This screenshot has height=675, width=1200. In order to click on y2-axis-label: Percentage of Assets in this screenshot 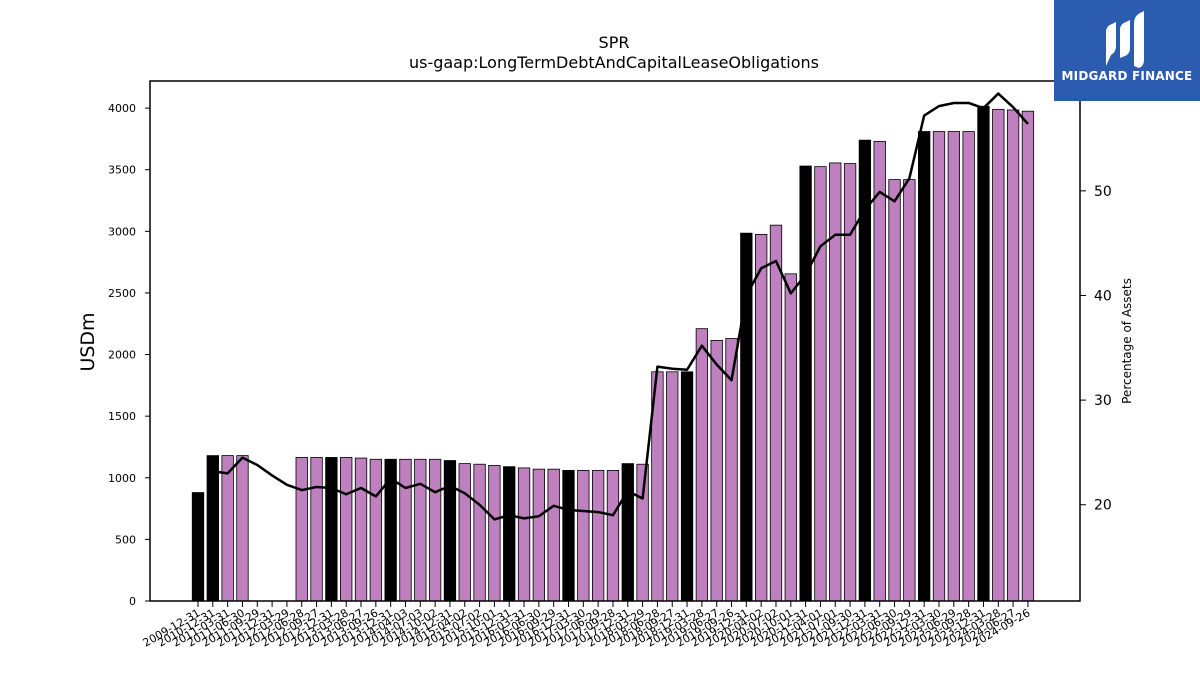, I will do `click(1127, 341)`.